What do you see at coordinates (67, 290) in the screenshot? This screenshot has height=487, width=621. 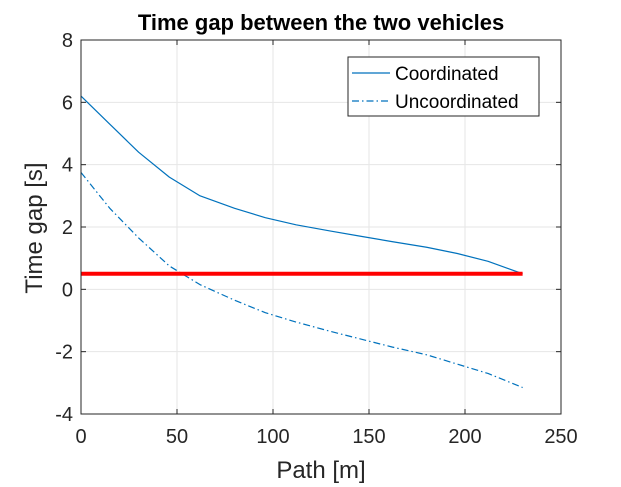 I see `y-tick-label: 0` at bounding box center [67, 290].